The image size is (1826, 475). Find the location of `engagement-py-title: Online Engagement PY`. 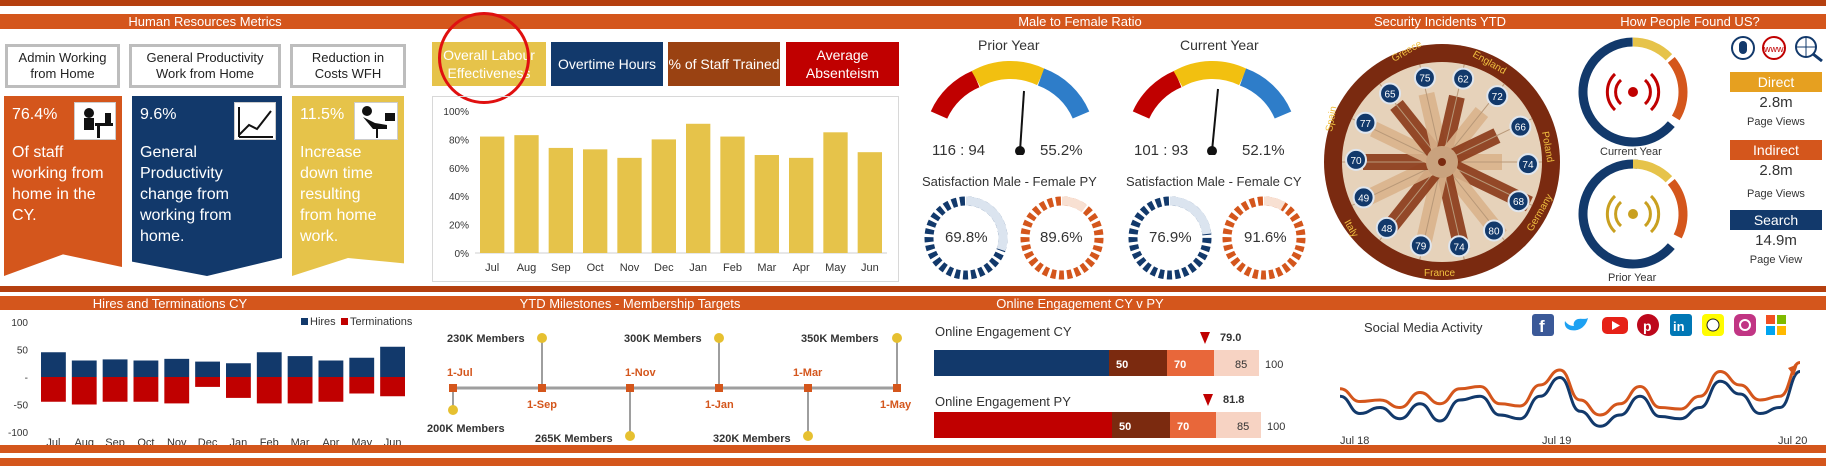

engagement-py-title: Online Engagement PY is located at coordinates (1003, 401).